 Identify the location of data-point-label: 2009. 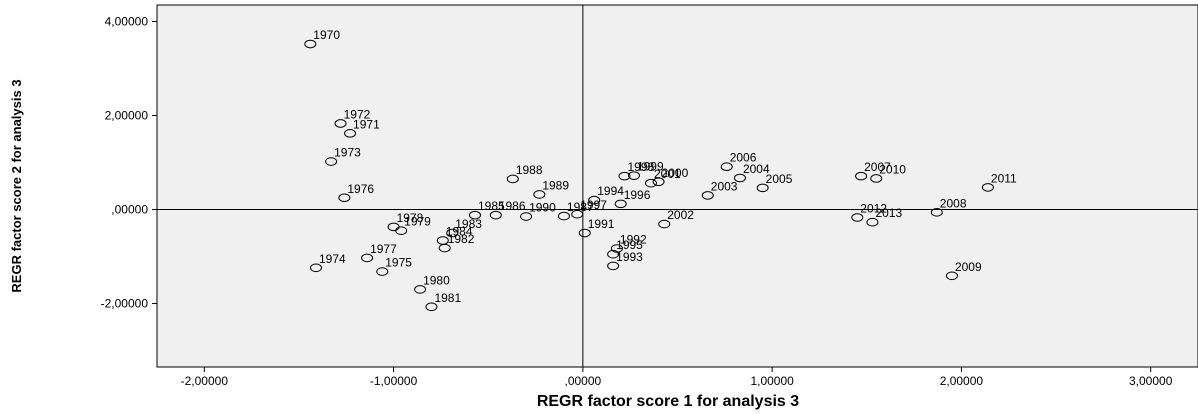
(968, 267).